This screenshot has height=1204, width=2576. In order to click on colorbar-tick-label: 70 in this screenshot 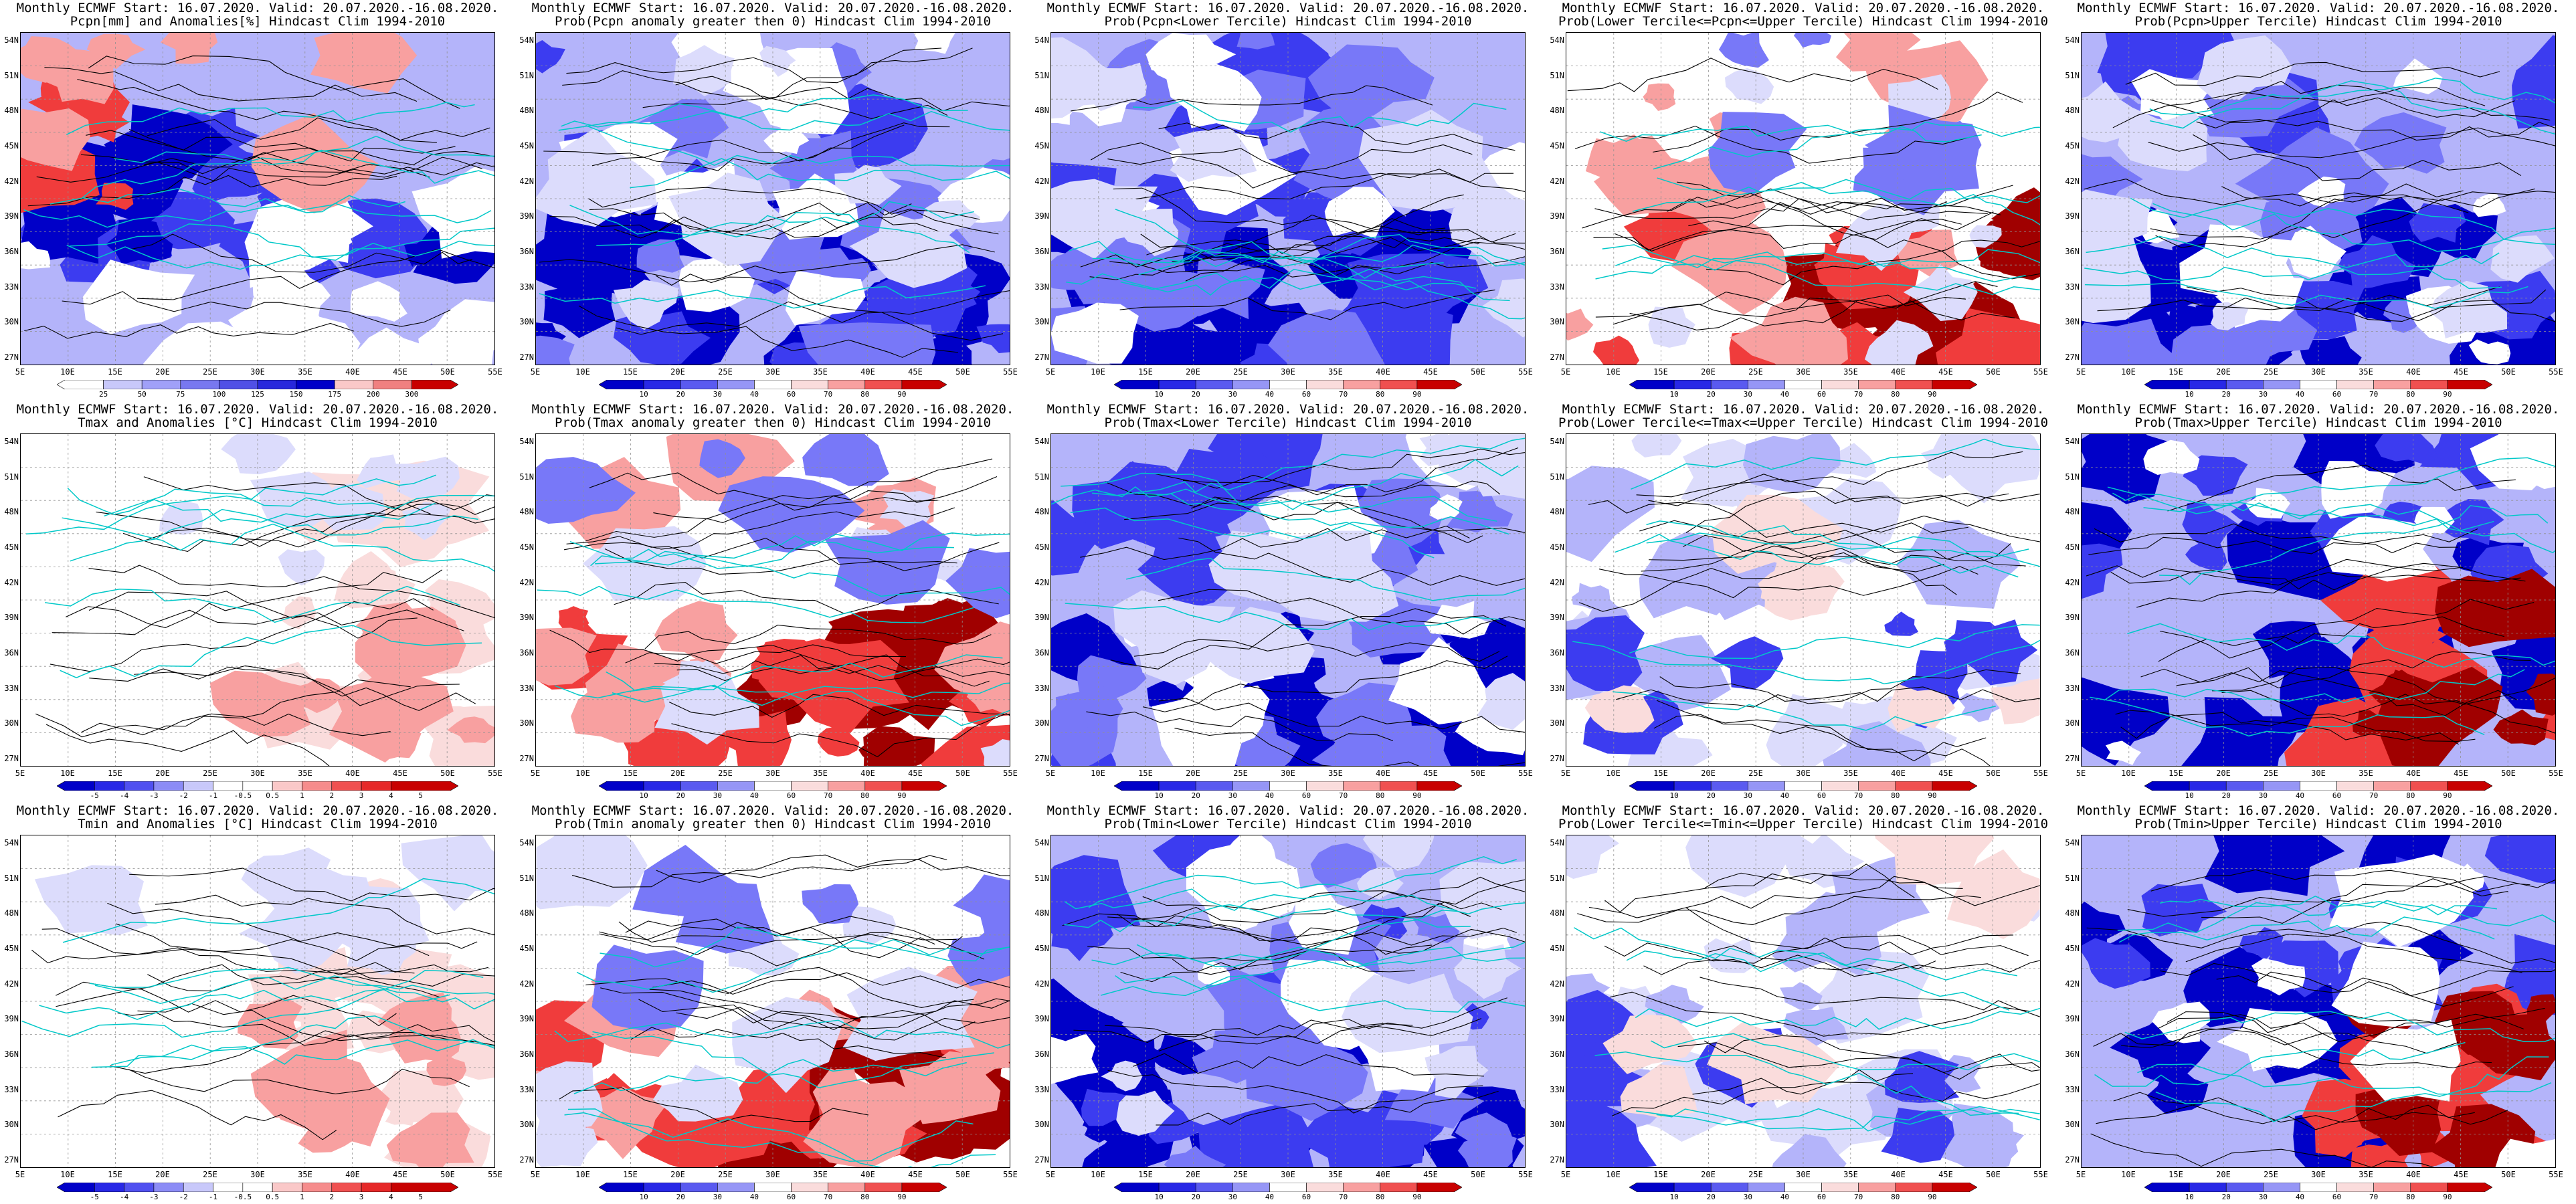, I will do `click(2374, 795)`.